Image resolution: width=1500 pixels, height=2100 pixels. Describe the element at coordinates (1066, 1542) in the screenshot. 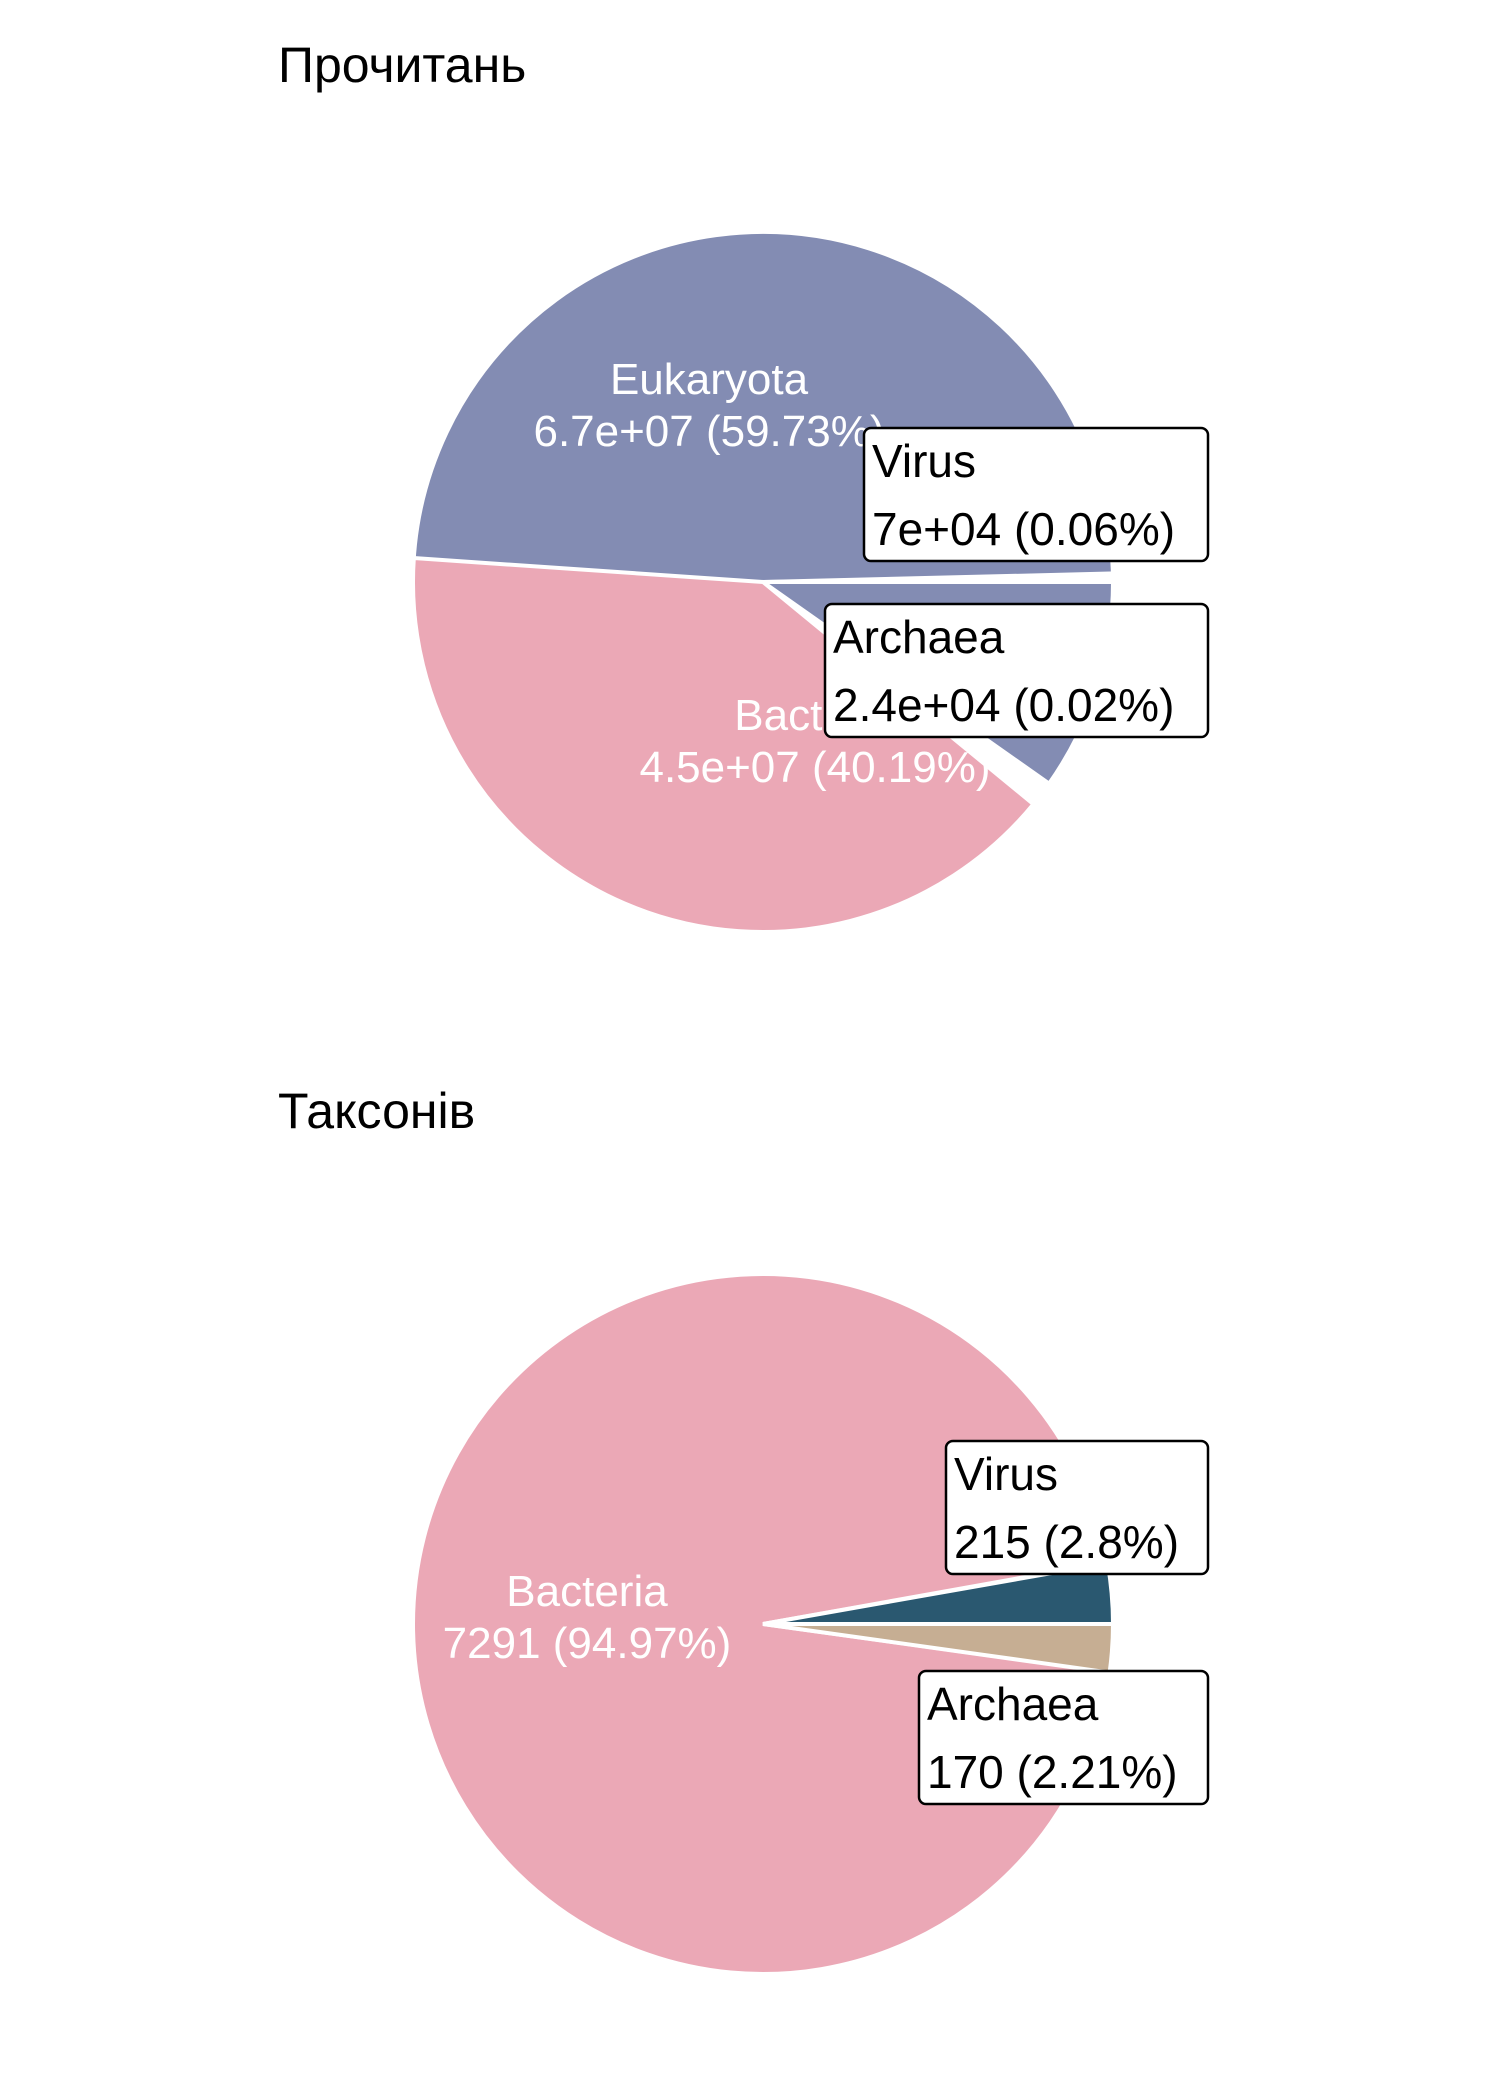

I see `slice-value-label: 215 (2.8%)` at that location.